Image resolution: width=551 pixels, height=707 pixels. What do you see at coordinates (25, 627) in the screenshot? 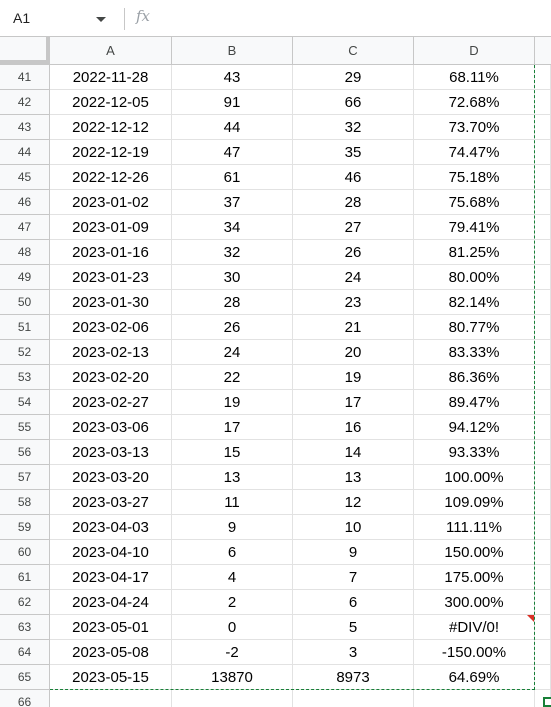
I see `row-header: 63` at bounding box center [25, 627].